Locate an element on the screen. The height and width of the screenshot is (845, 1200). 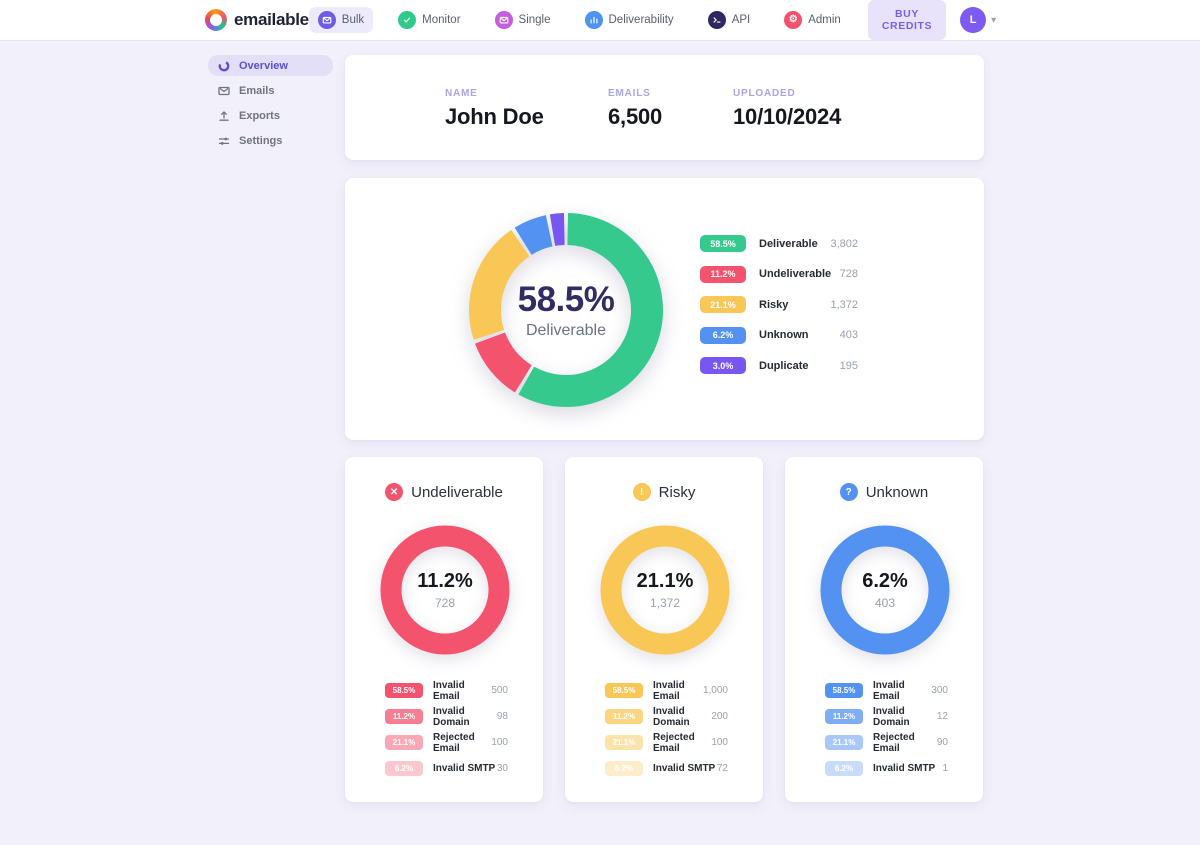
emailable-logo-icon is located at coordinates (216, 20).